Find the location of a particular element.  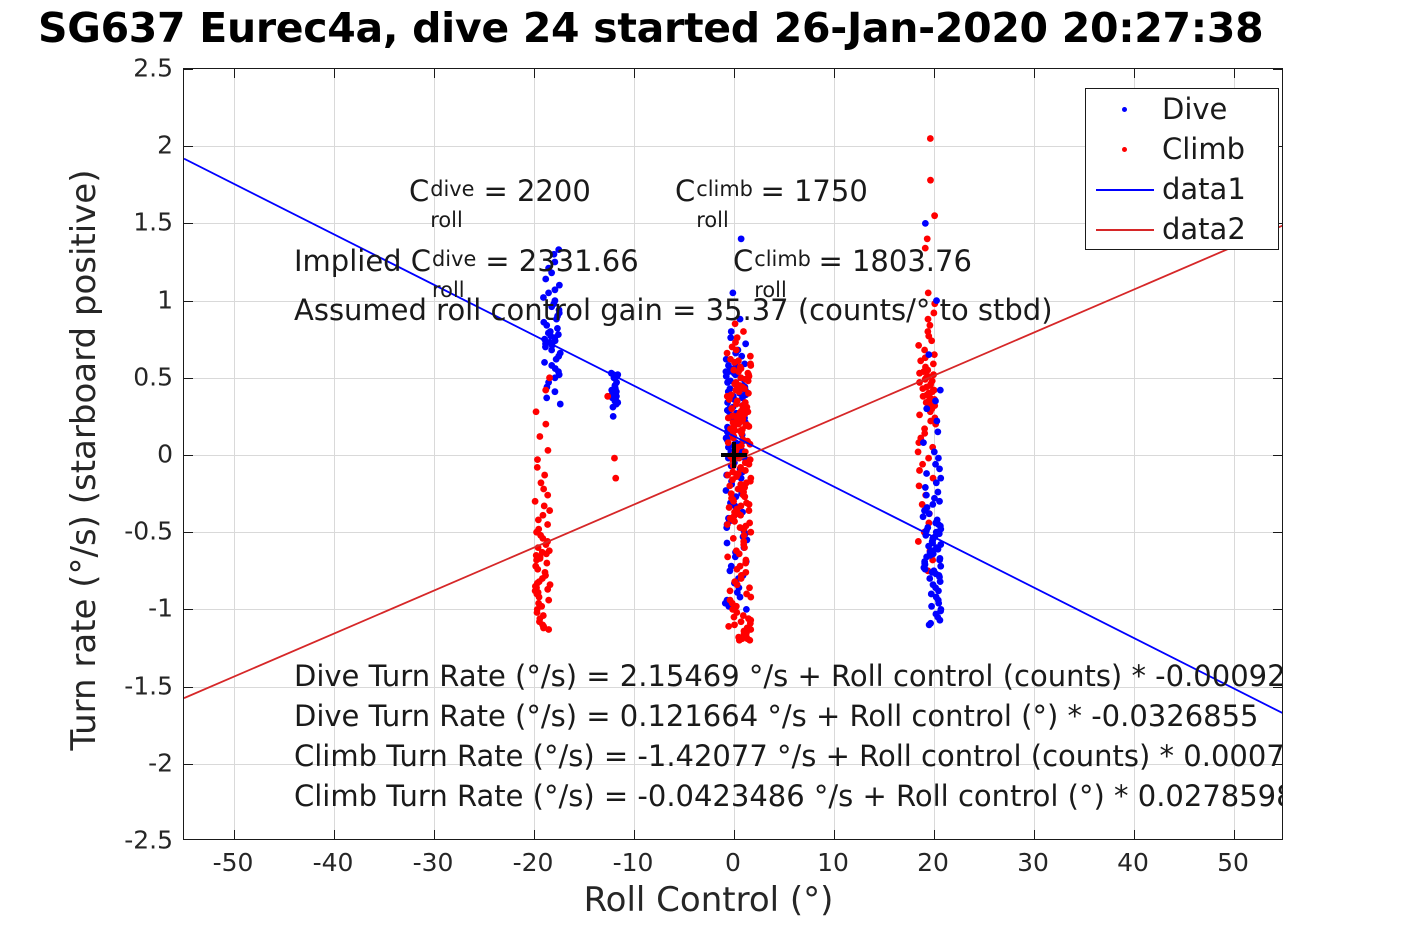

x-tick-label: 0 is located at coordinates (733, 862).